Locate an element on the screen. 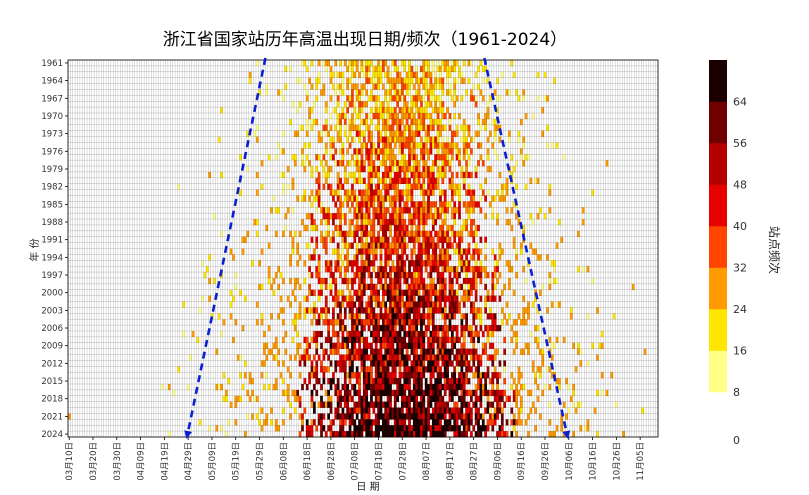  x-tick-label: 03月10日 is located at coordinates (70, 461).